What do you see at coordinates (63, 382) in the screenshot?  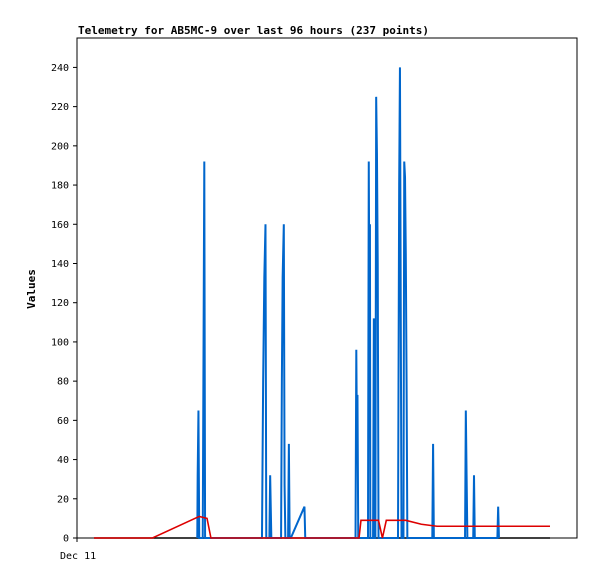 I see `y-tick-label: 80` at bounding box center [63, 382].